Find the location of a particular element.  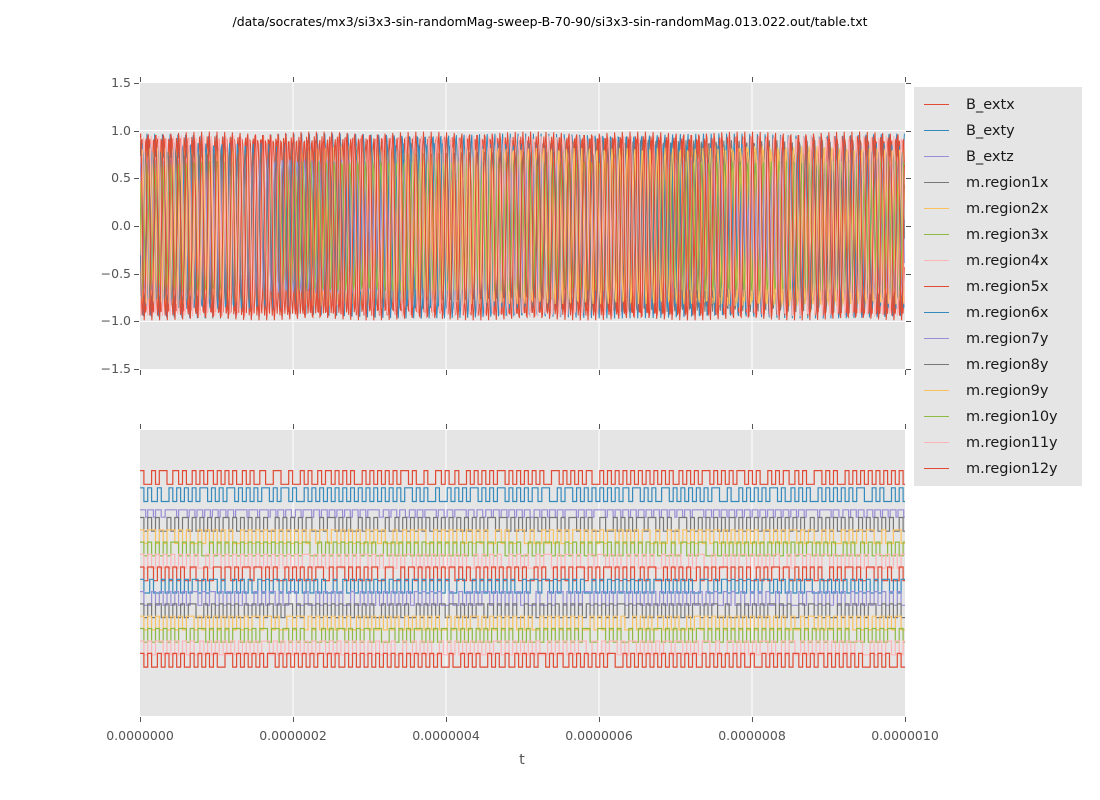

y-tick-label: 0.5 is located at coordinates (121, 178).